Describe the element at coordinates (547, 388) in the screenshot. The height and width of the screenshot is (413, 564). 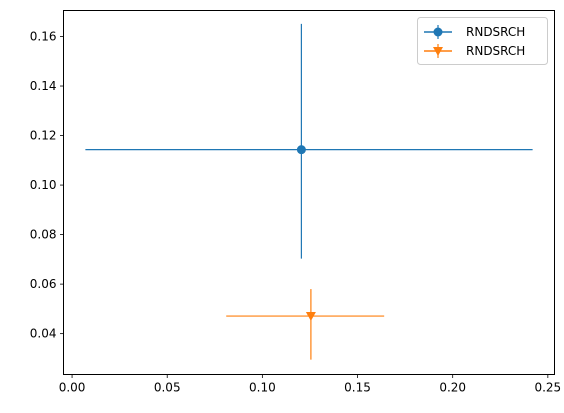
I see `x-tick-label: 0.25` at that location.